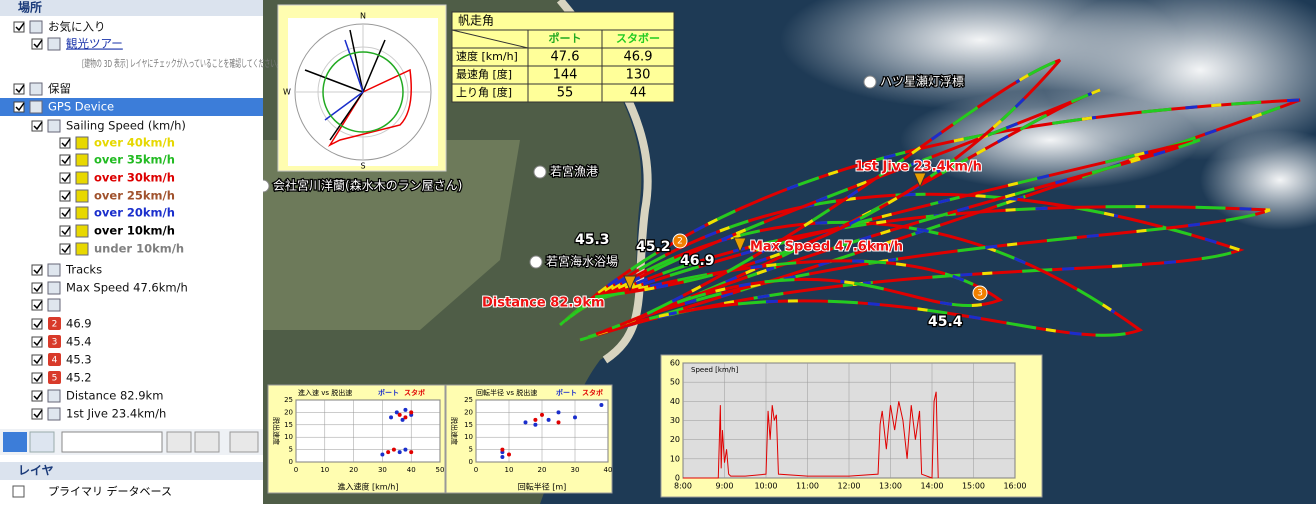 The height and width of the screenshot is (508, 1316). Describe the element at coordinates (904, 265) in the screenshot. I see `track-segment` at that location.